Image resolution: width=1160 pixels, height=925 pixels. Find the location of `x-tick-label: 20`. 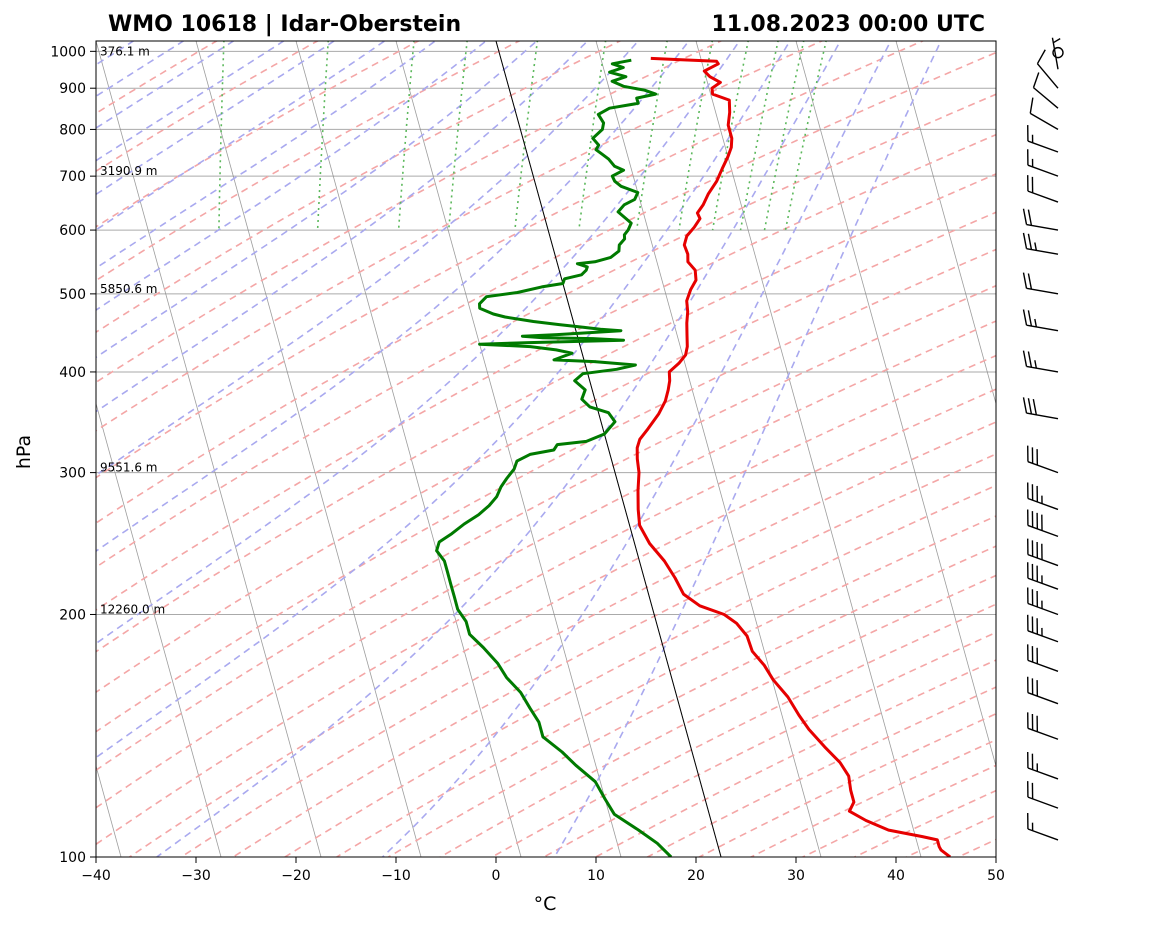

x-tick-label: 20 is located at coordinates (696, 876).